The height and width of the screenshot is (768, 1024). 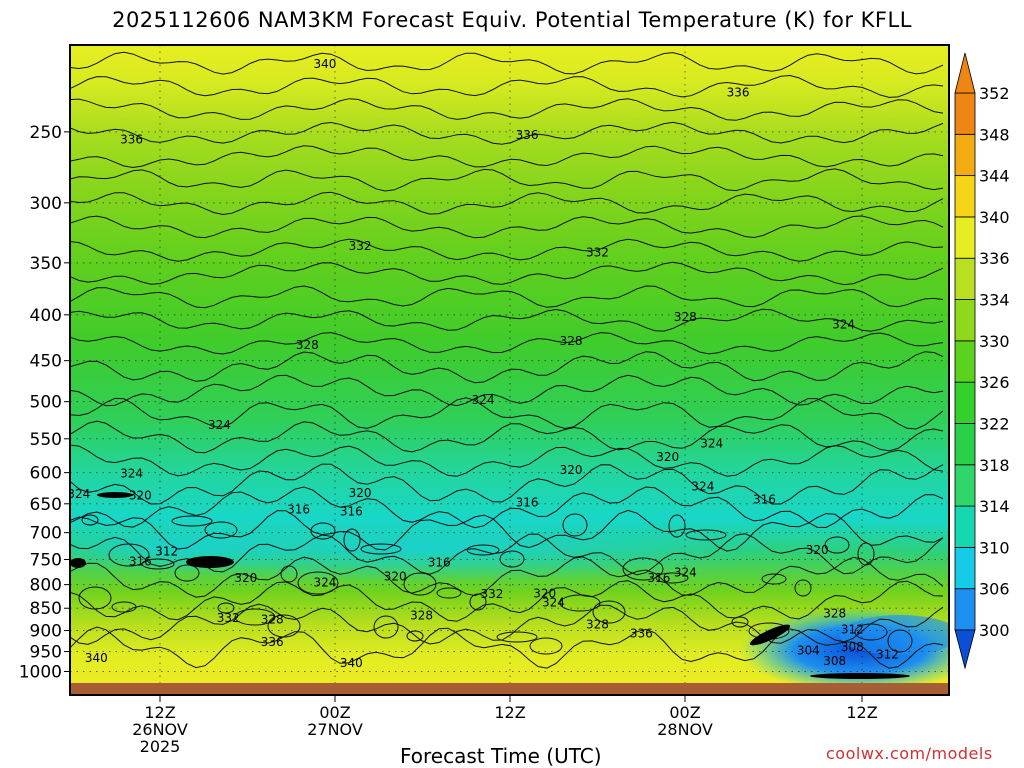 What do you see at coordinates (994, 341) in the screenshot?
I see `colorbar-label: 330` at bounding box center [994, 341].